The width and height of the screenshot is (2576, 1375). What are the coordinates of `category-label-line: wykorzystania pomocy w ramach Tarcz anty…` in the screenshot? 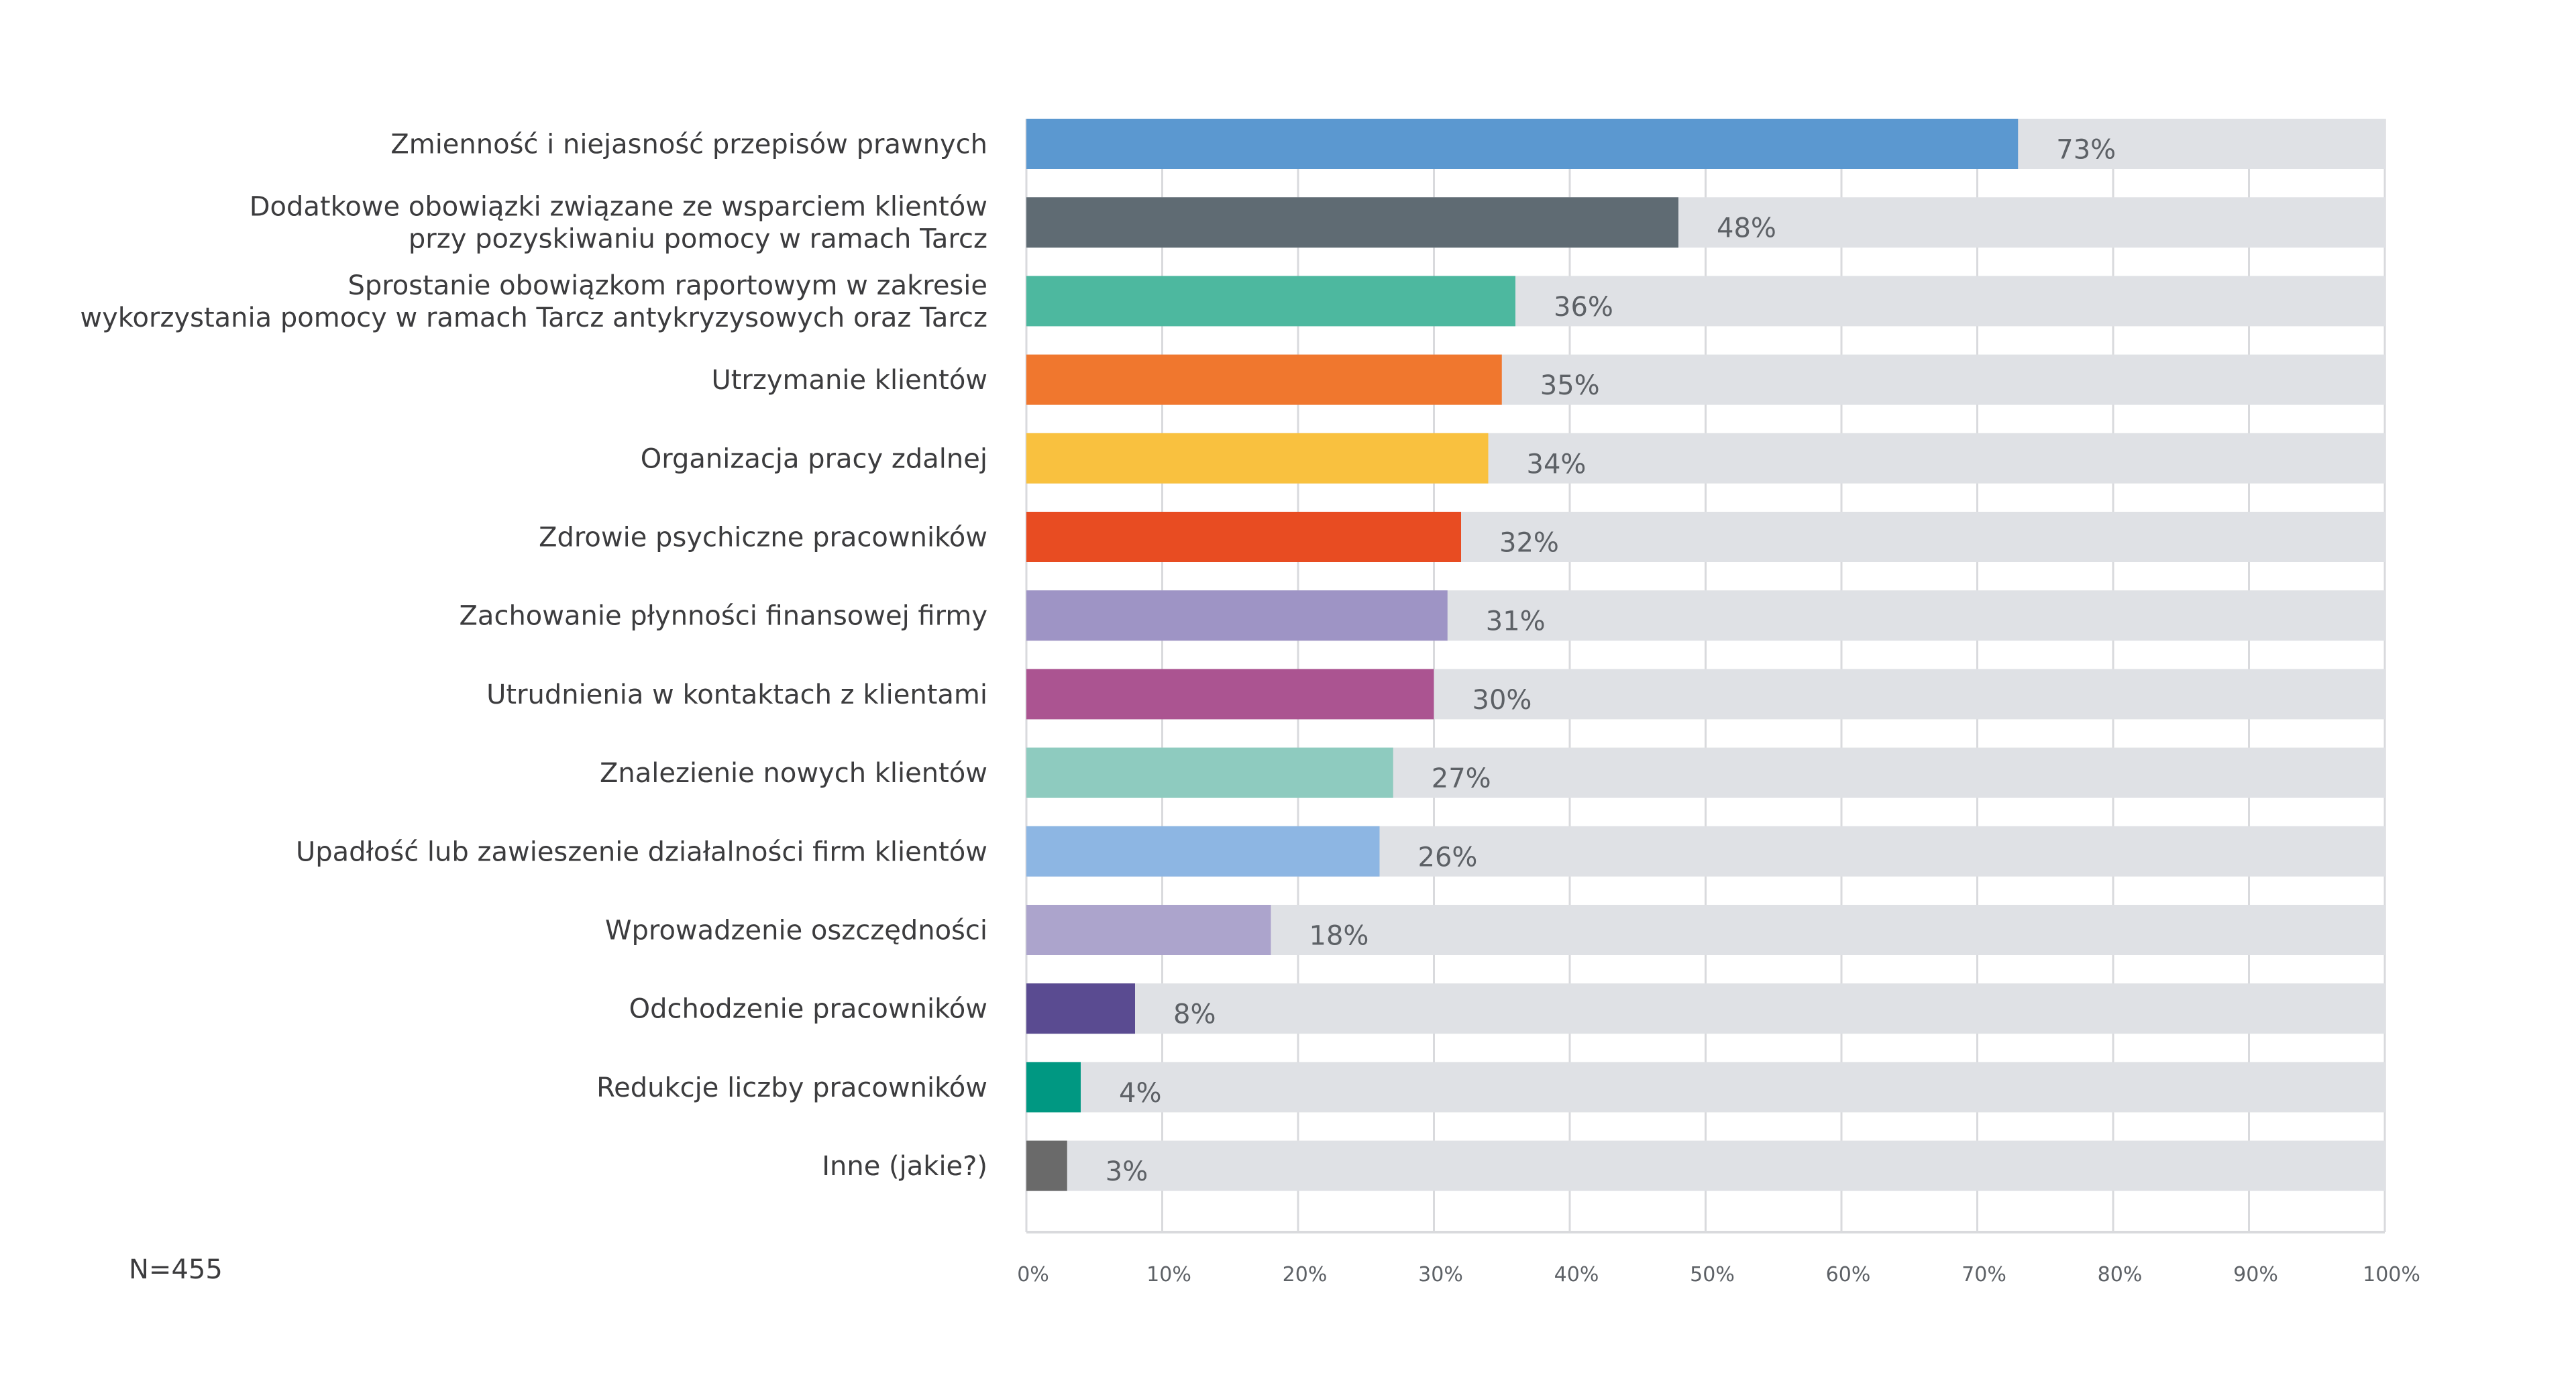 It's located at (533, 317).